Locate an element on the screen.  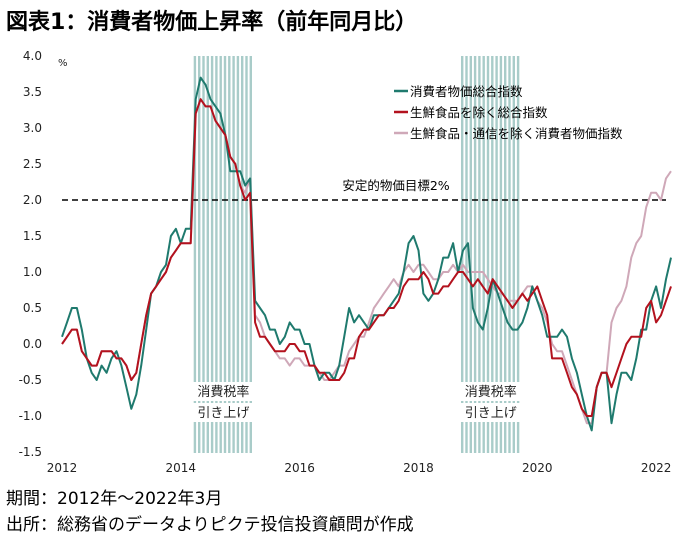
target-line-group: 安定的物価目標2% is located at coordinates (364, 189).